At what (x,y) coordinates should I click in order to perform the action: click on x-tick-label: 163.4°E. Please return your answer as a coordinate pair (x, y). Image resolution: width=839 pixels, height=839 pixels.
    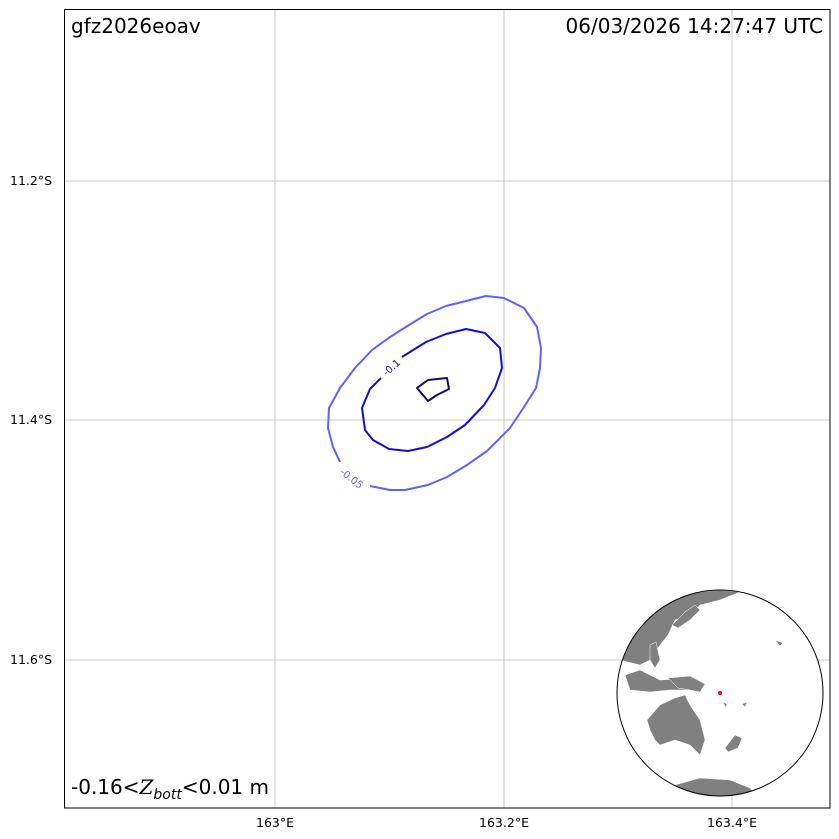
    Looking at the image, I should click on (732, 822).